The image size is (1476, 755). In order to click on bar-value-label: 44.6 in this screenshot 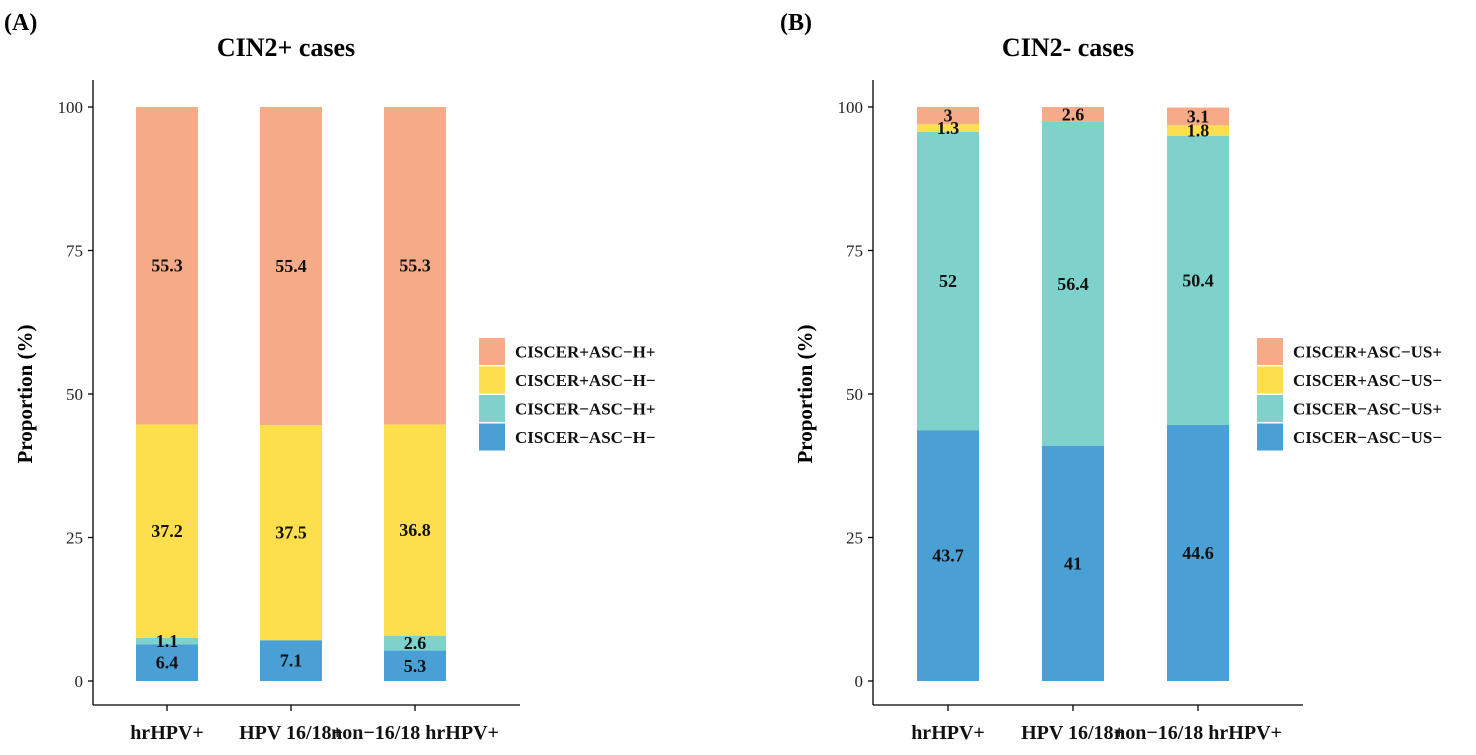, I will do `click(1198, 553)`.